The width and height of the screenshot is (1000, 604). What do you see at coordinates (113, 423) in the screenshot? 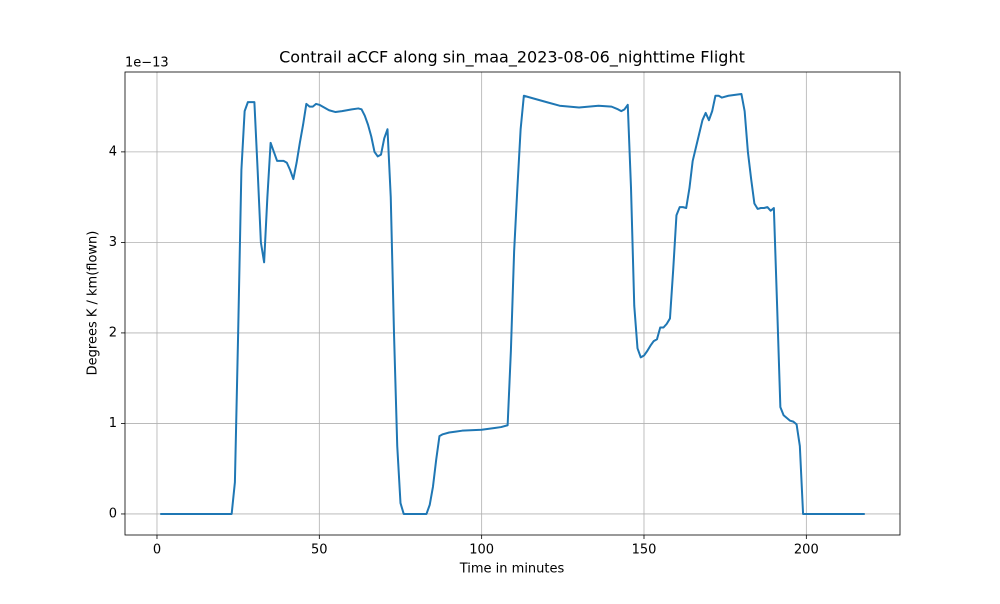
I see `y-tick-label: 1` at bounding box center [113, 423].